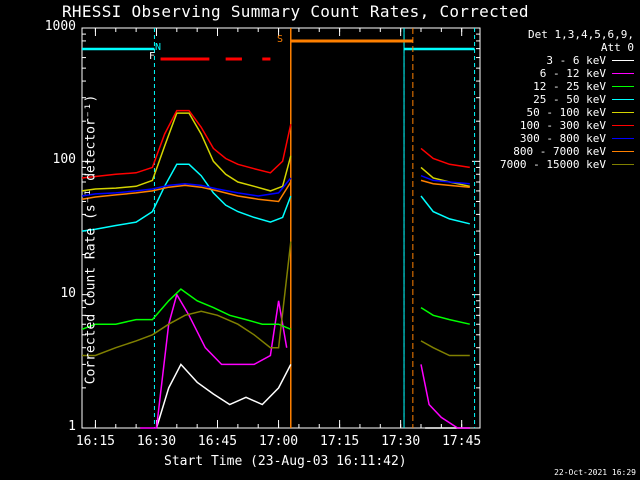  What do you see at coordinates (569, 86) in the screenshot?
I see `legend-label: 12 - 25 keV` at bounding box center [569, 86].